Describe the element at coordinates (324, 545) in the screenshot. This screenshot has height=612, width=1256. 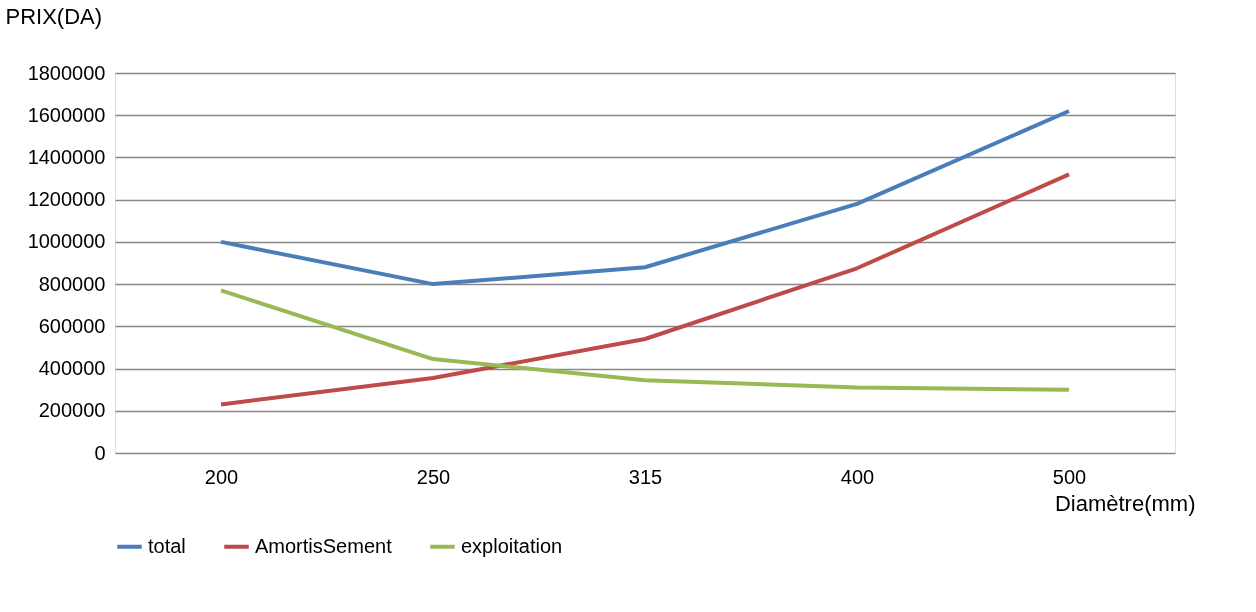
I see `legend-label: AmortisSement` at that location.